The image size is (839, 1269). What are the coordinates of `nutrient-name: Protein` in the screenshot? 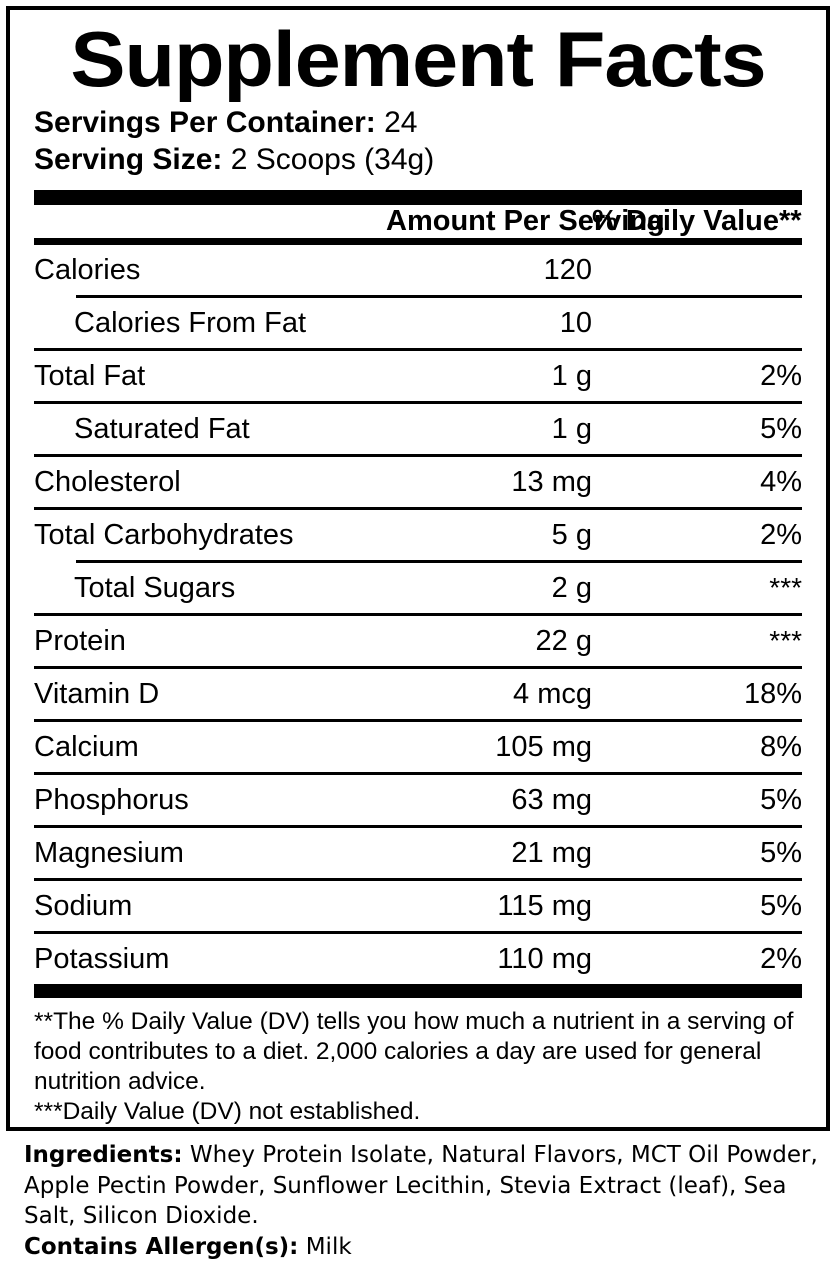 It's located at (80, 641).